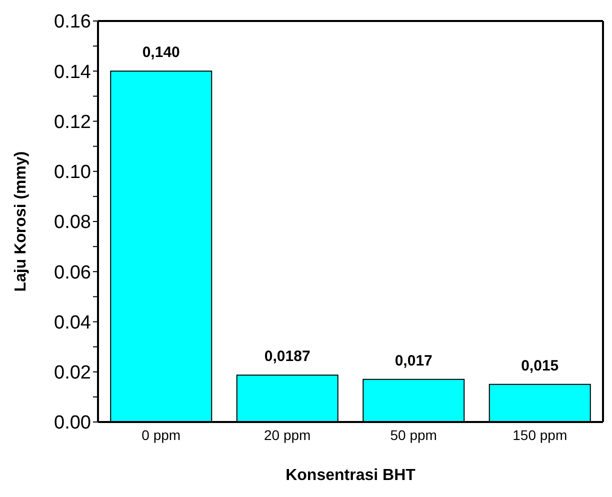 Image resolution: width=612 pixels, height=497 pixels. What do you see at coordinates (540, 365) in the screenshot?
I see `data-label: 0,015` at bounding box center [540, 365].